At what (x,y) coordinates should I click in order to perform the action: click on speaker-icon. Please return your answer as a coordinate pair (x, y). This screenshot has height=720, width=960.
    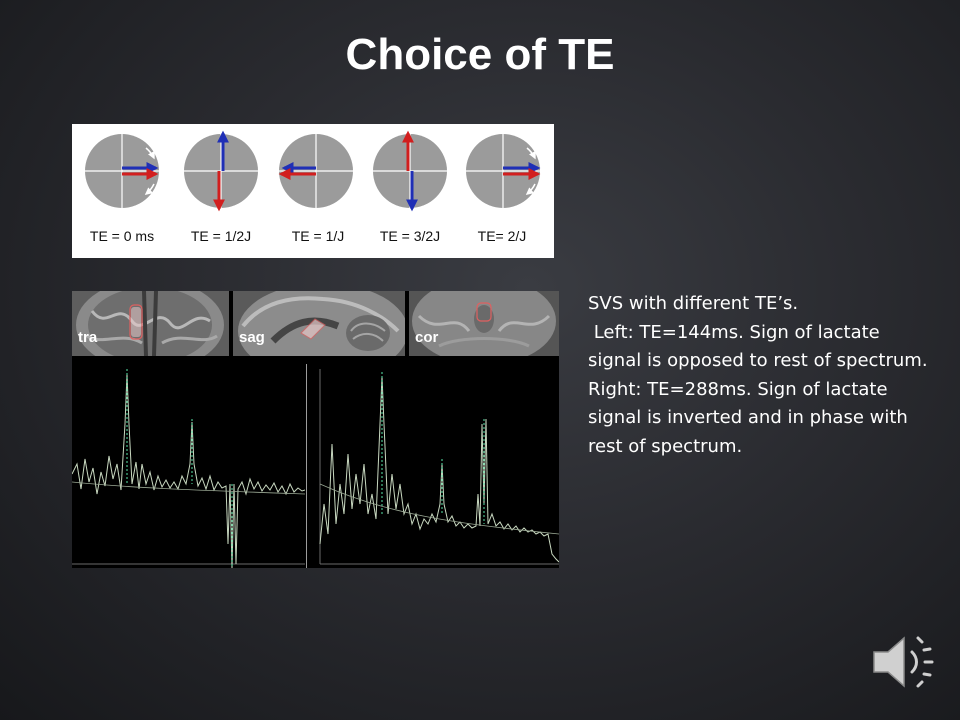
    Looking at the image, I should click on (904, 662).